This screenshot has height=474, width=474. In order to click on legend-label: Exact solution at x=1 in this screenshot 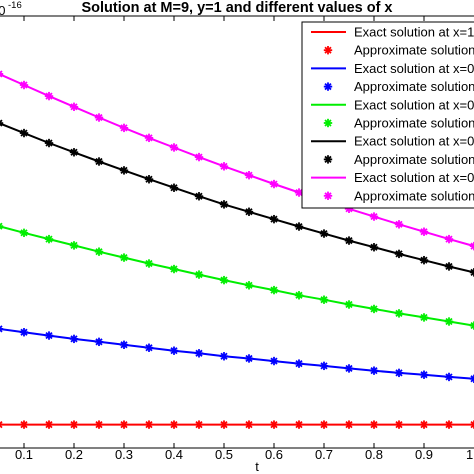, I will do `click(414, 32)`.